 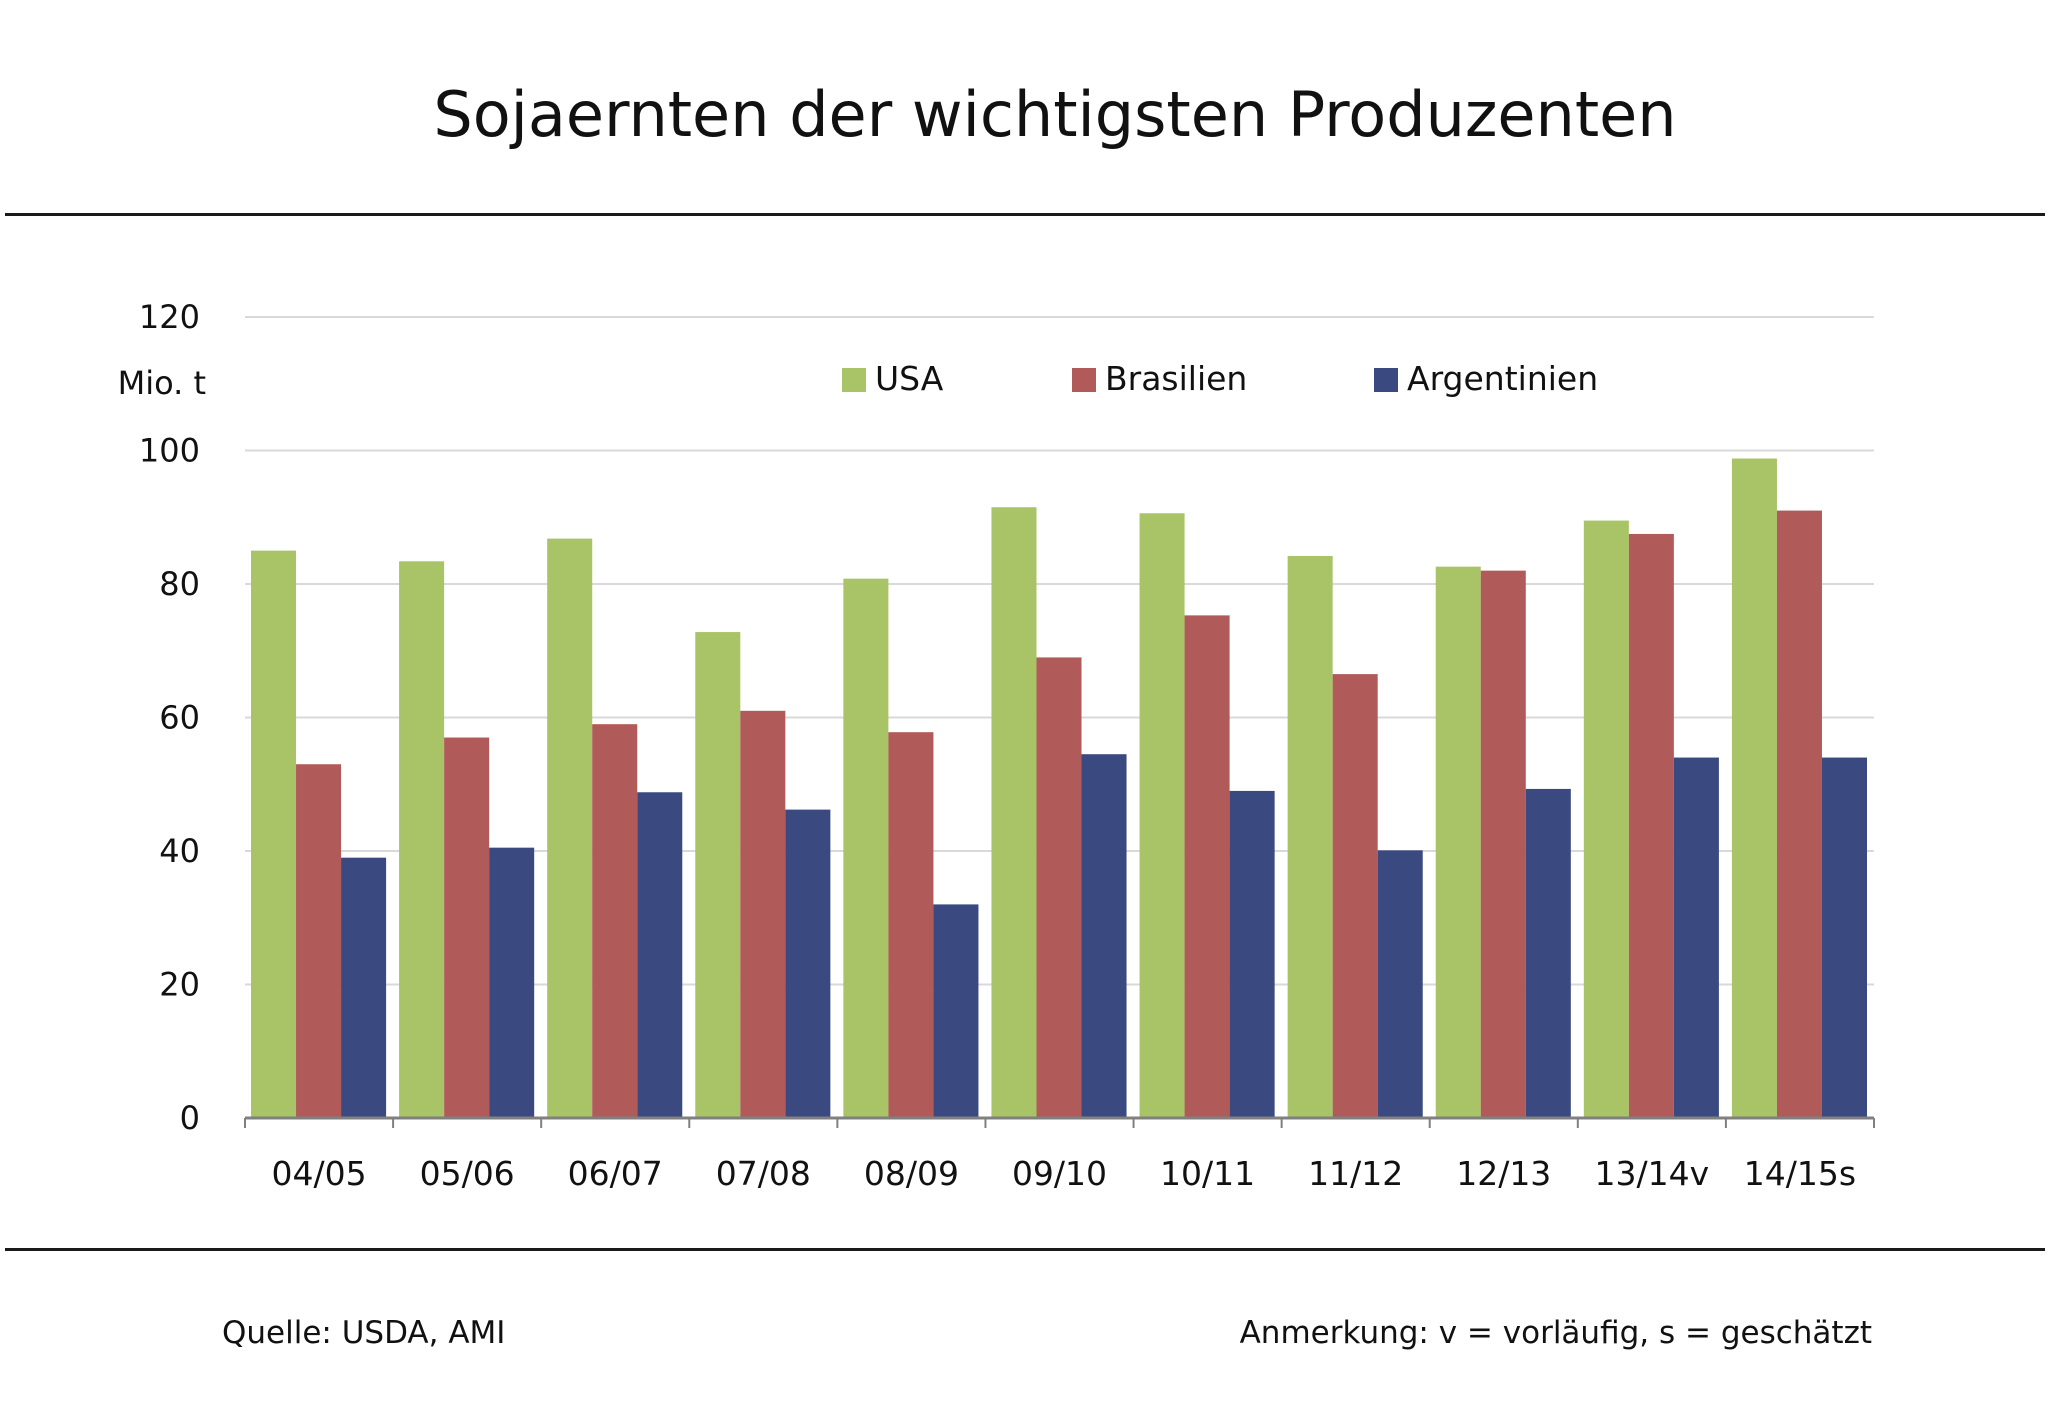 I want to click on y-tick-label: 0, so click(x=190, y=1118).